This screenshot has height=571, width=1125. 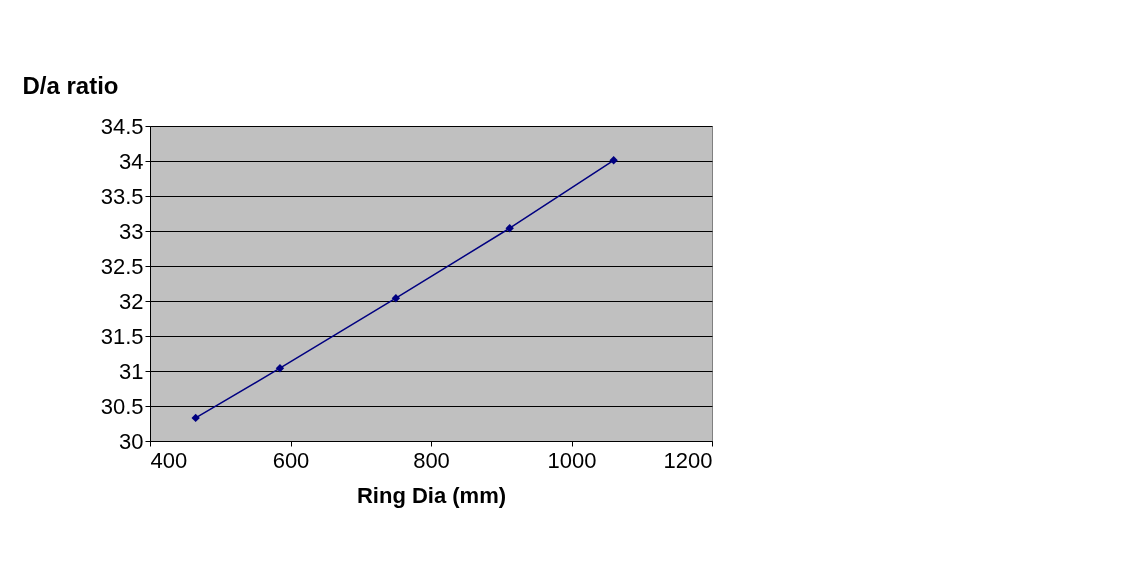 What do you see at coordinates (122, 406) in the screenshot?
I see `y-tick-label: 30.5` at bounding box center [122, 406].